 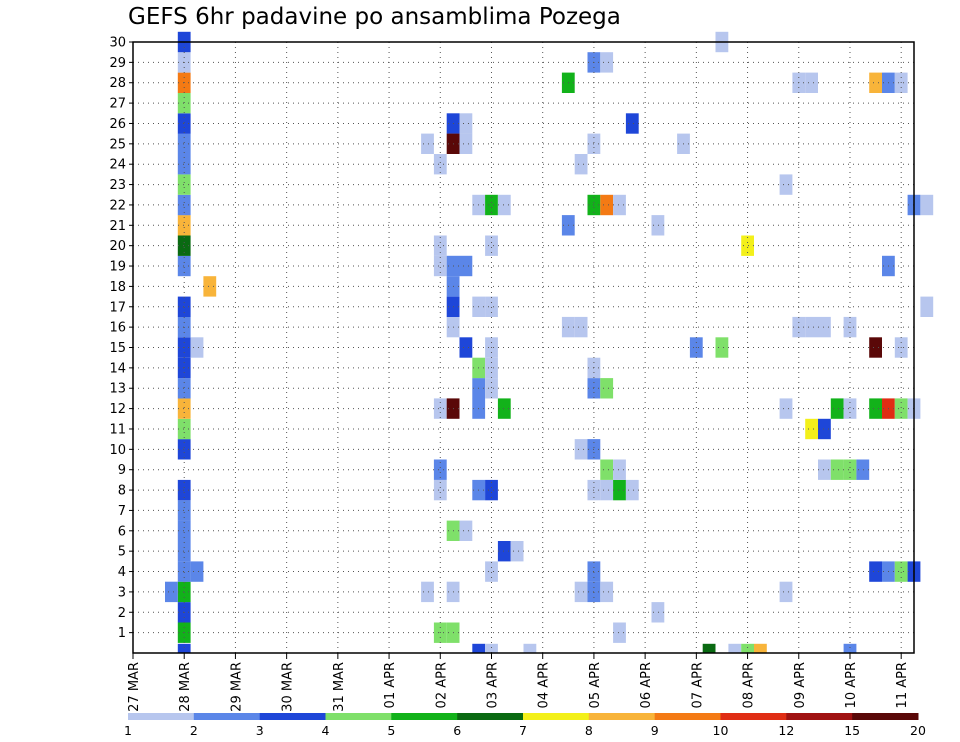 What do you see at coordinates (391, 730) in the screenshot?
I see `colorbar-label: 5` at bounding box center [391, 730].